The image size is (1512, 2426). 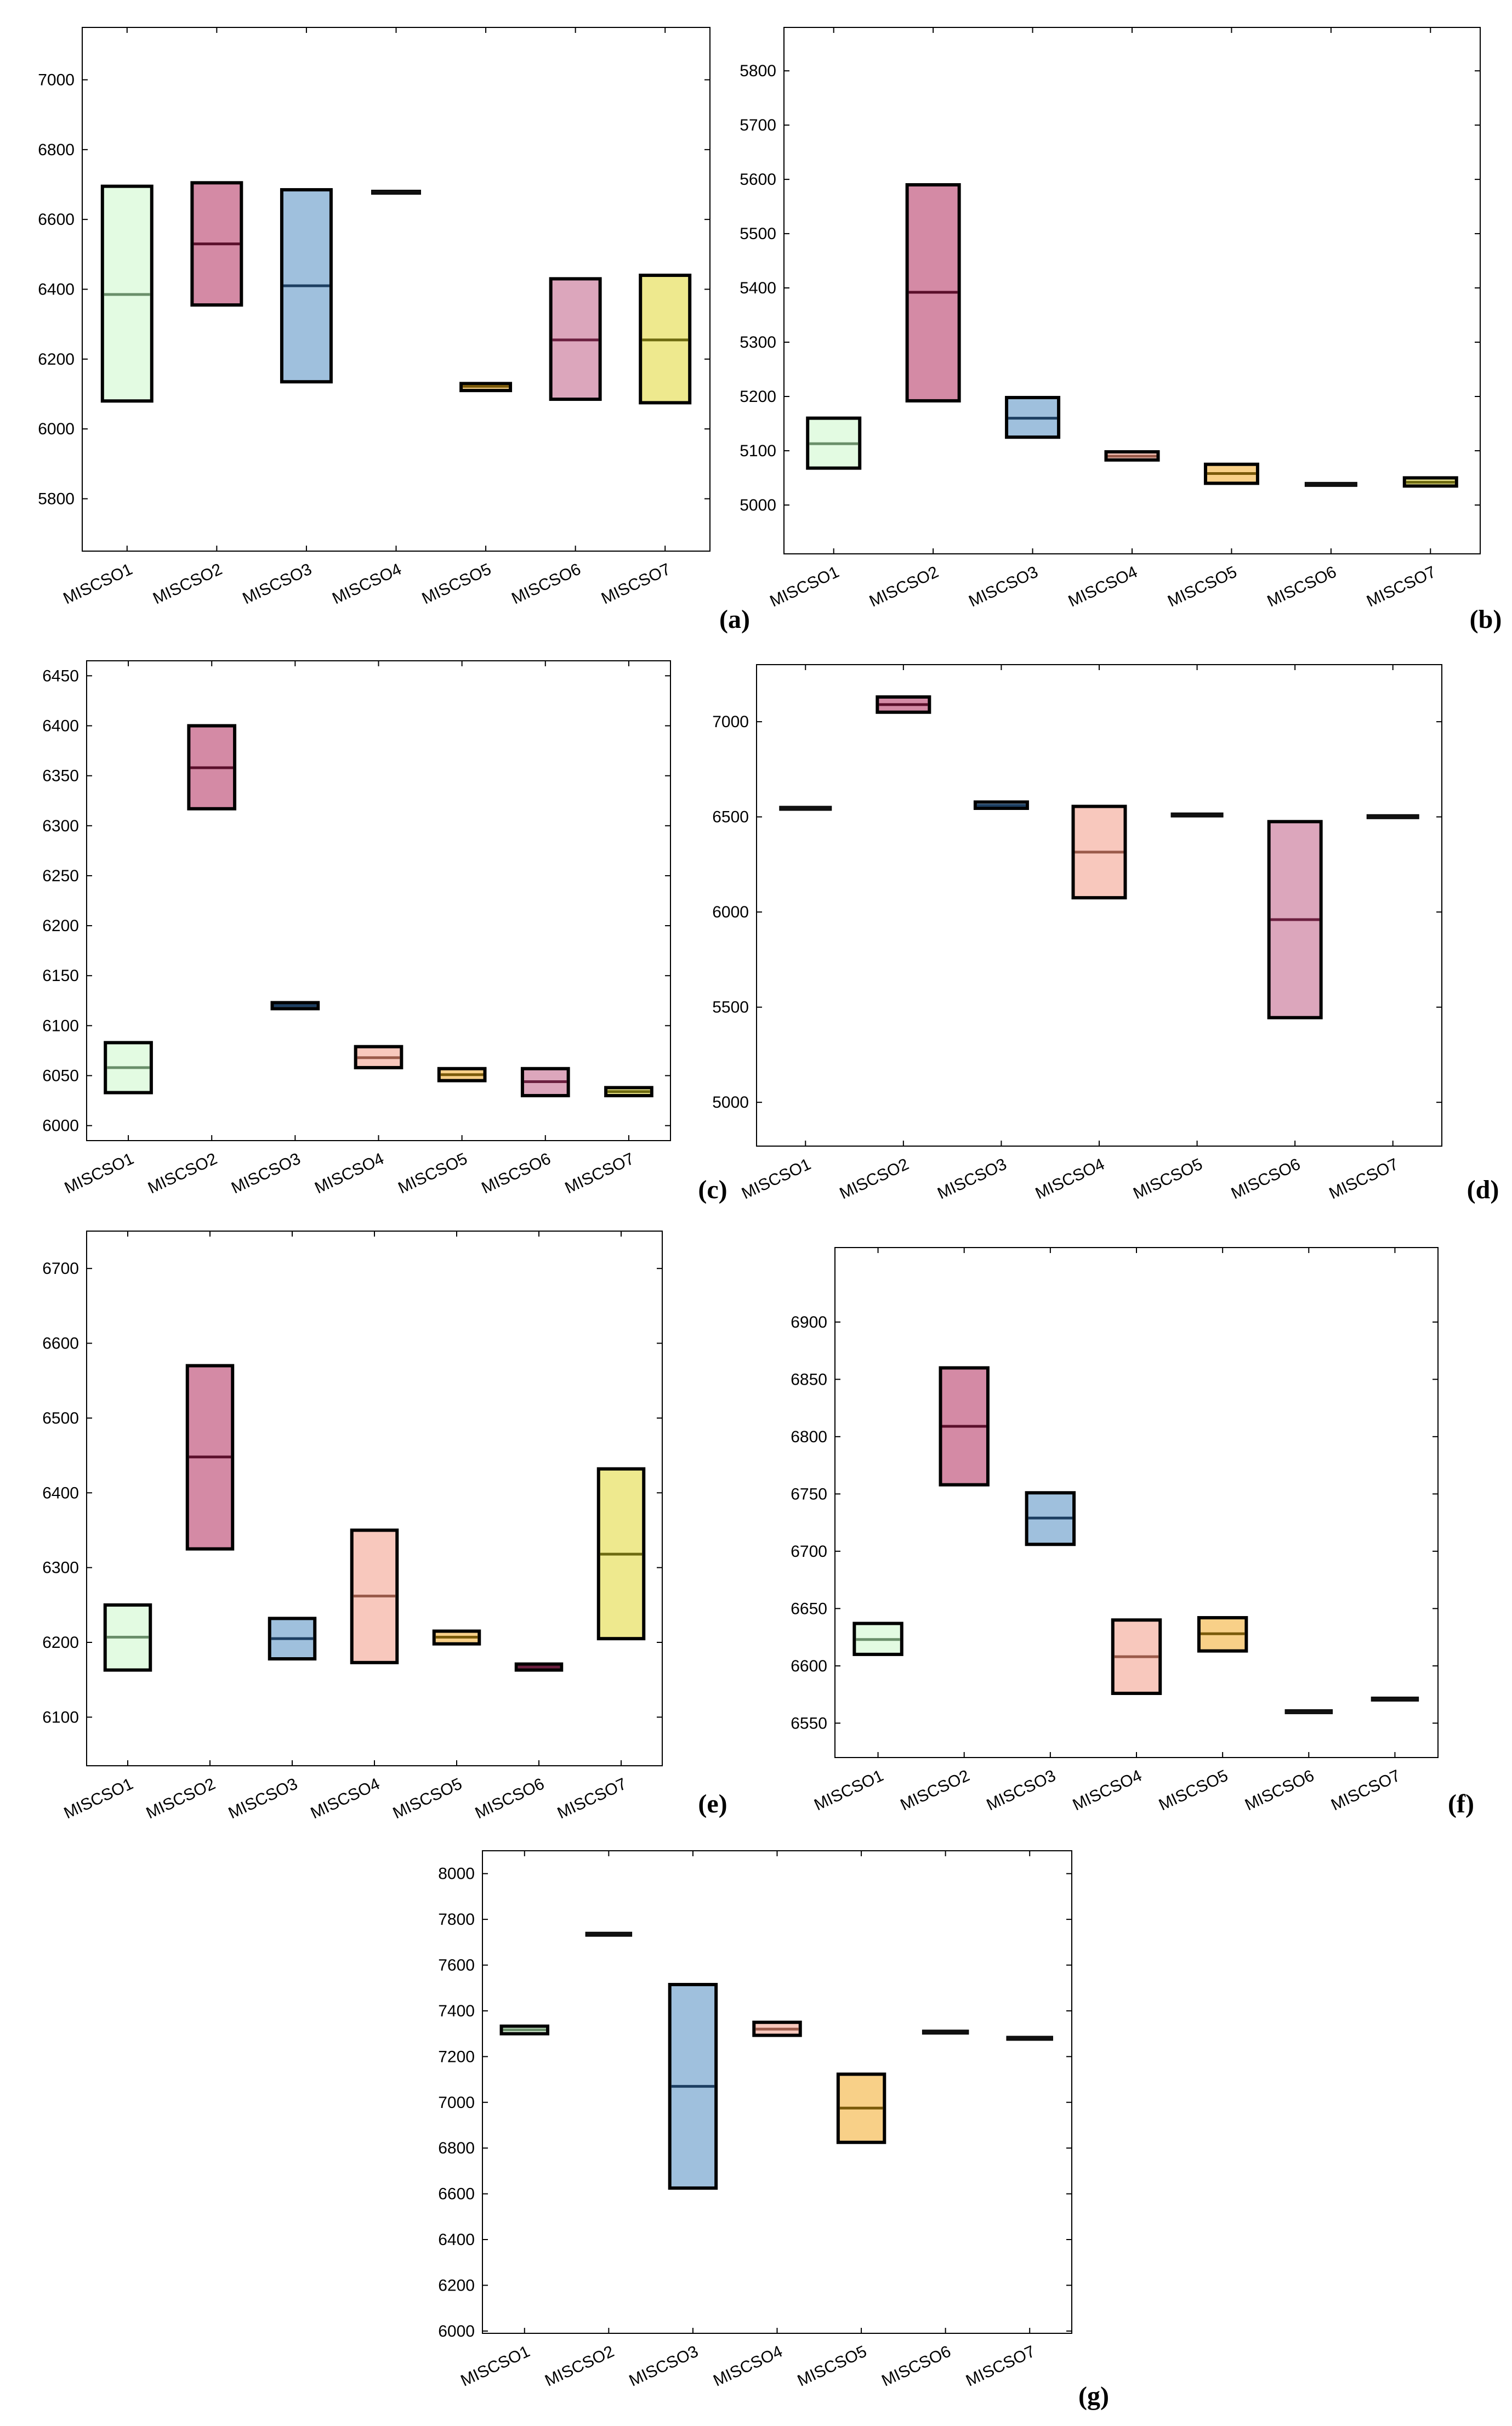 What do you see at coordinates (60, 1076) in the screenshot?
I see `y-tick-label: 6050` at bounding box center [60, 1076].